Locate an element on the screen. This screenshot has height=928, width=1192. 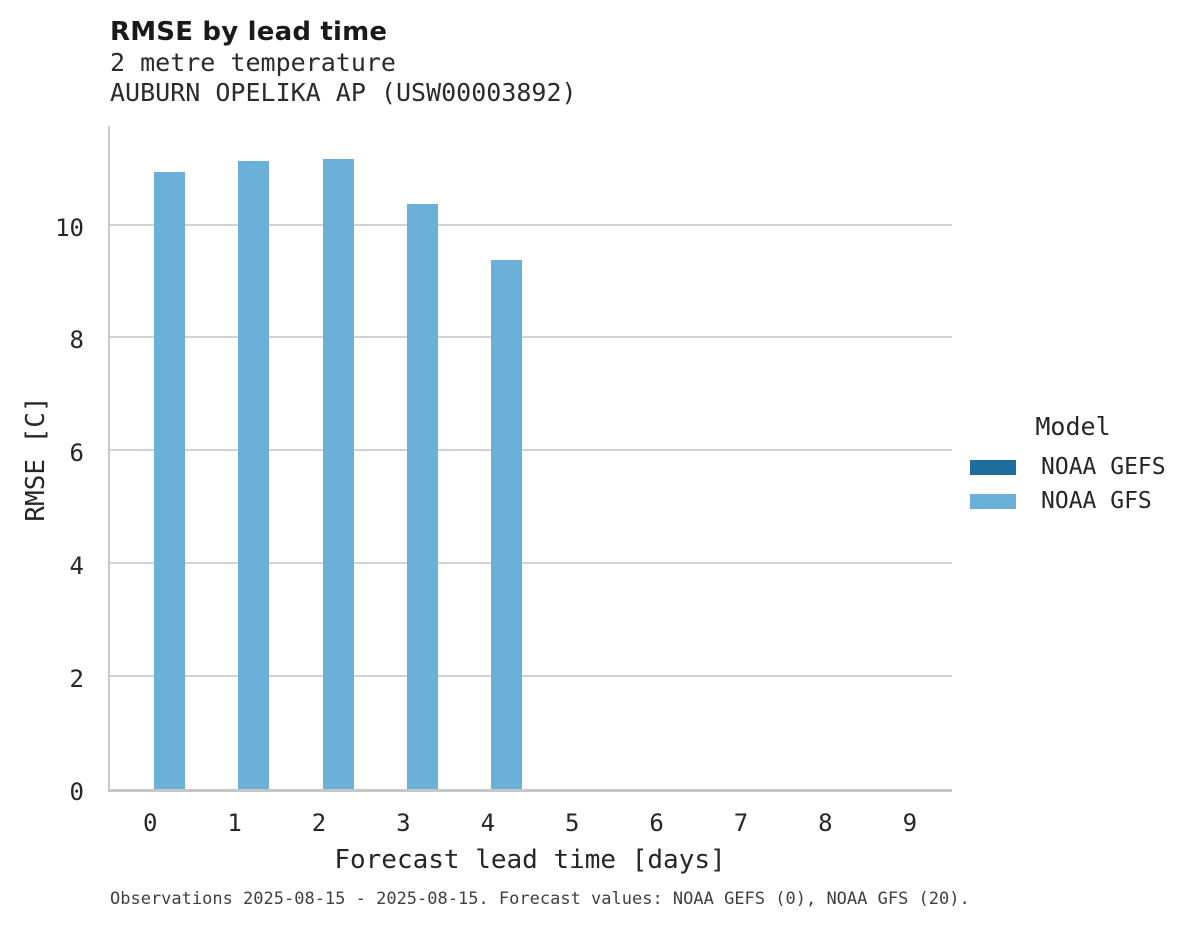
x-tick-label-3: 3 is located at coordinates (403, 823).